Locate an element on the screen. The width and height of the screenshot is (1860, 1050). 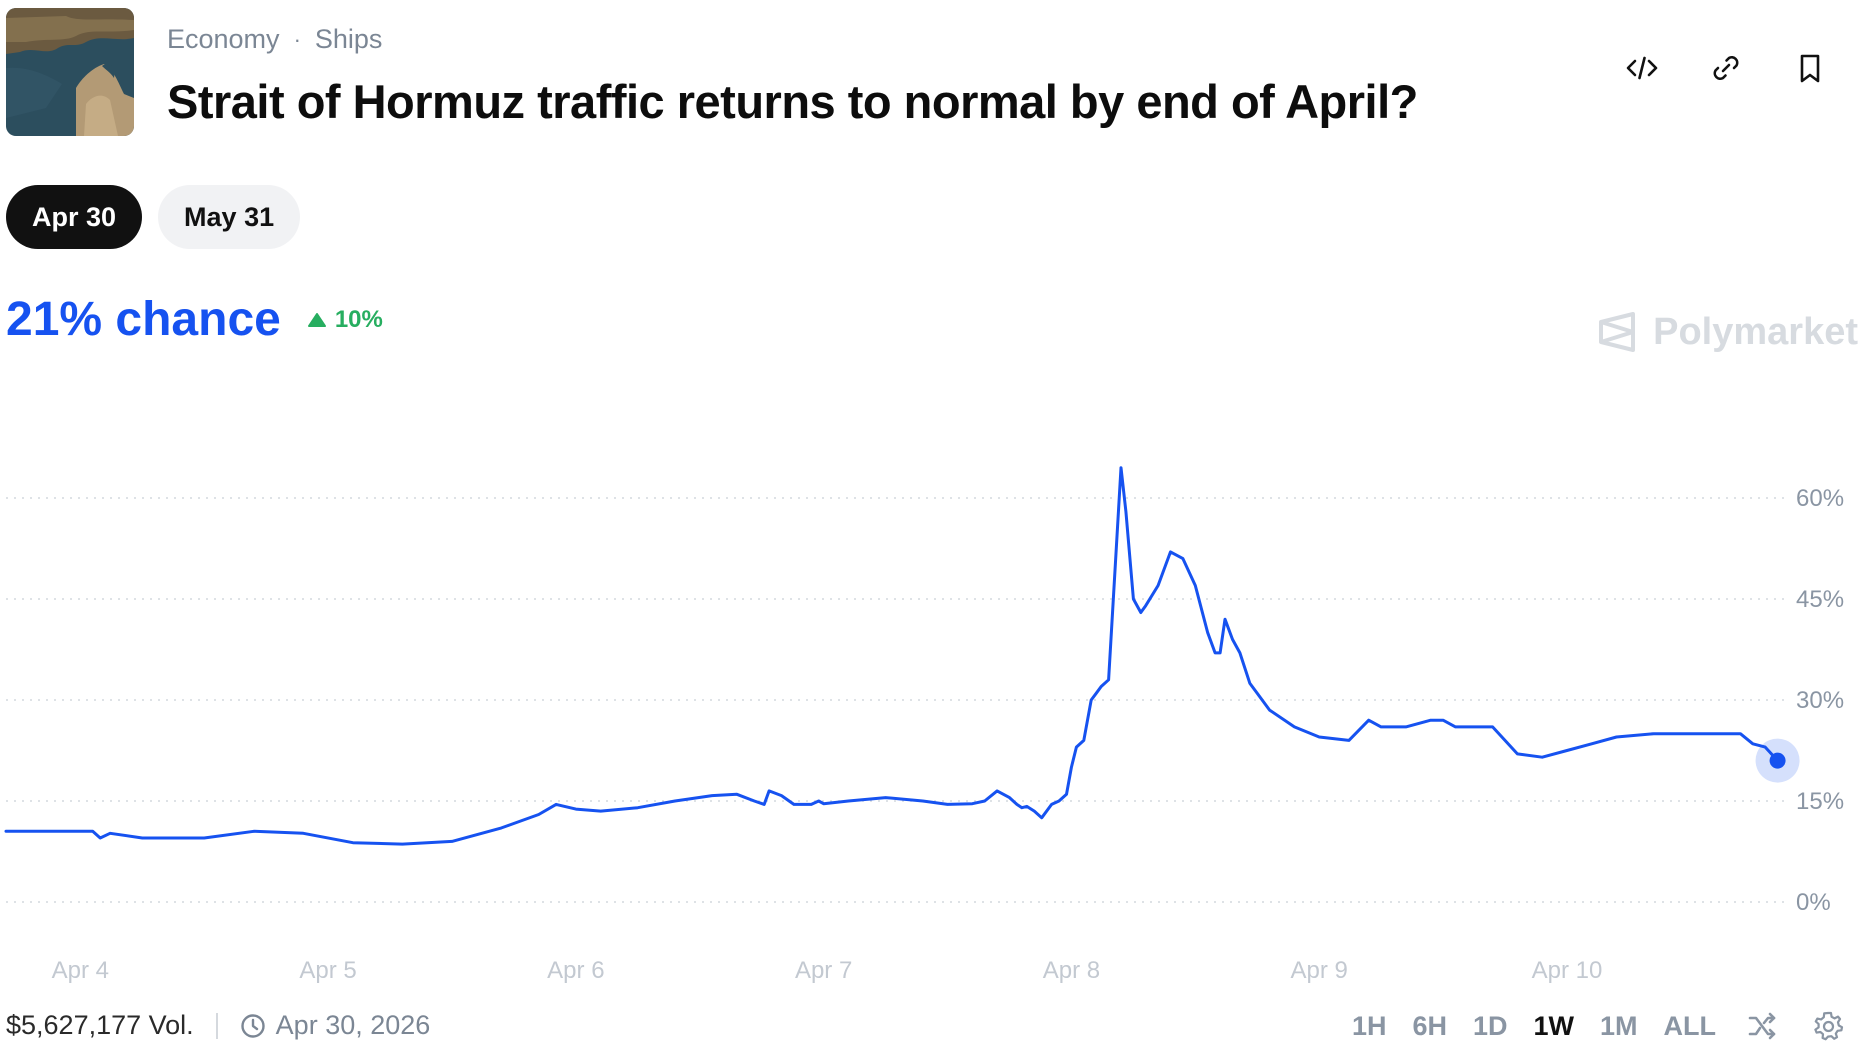
y-axis-labels: 60% 45% 30% 15% 0% is located at coordinates (1820, 700).